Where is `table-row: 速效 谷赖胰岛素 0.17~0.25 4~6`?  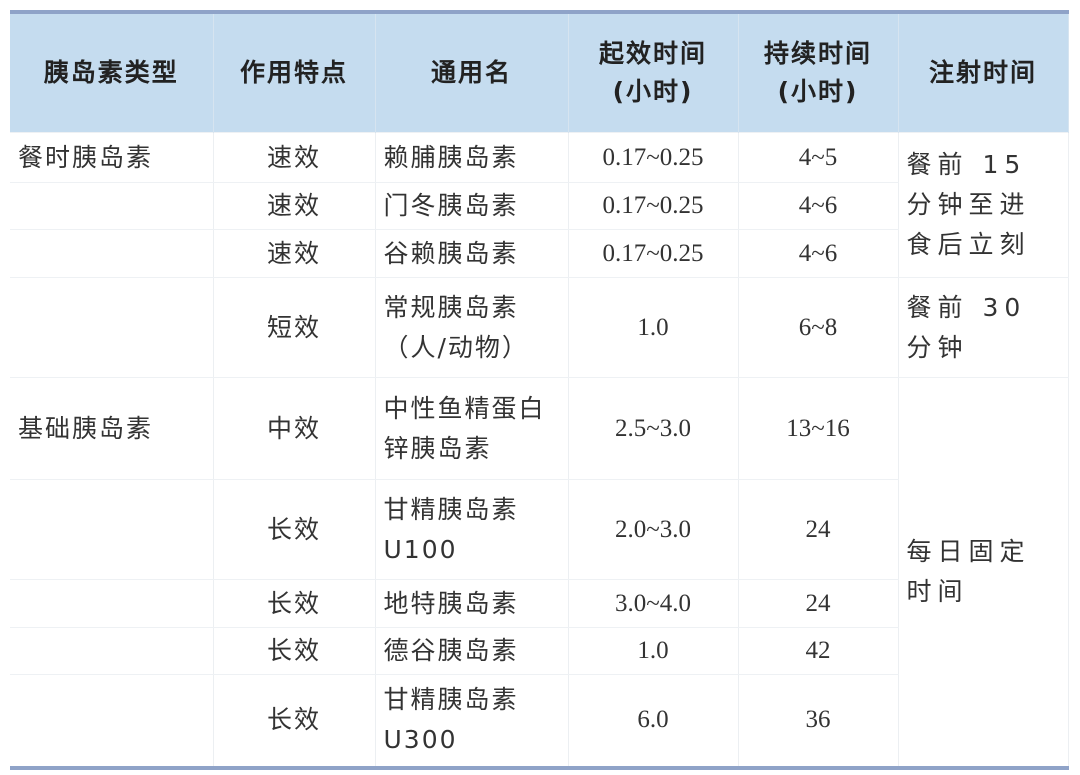
table-row: 速效 谷赖胰岛素 0.17~0.25 4~6 is located at coordinates (539, 253).